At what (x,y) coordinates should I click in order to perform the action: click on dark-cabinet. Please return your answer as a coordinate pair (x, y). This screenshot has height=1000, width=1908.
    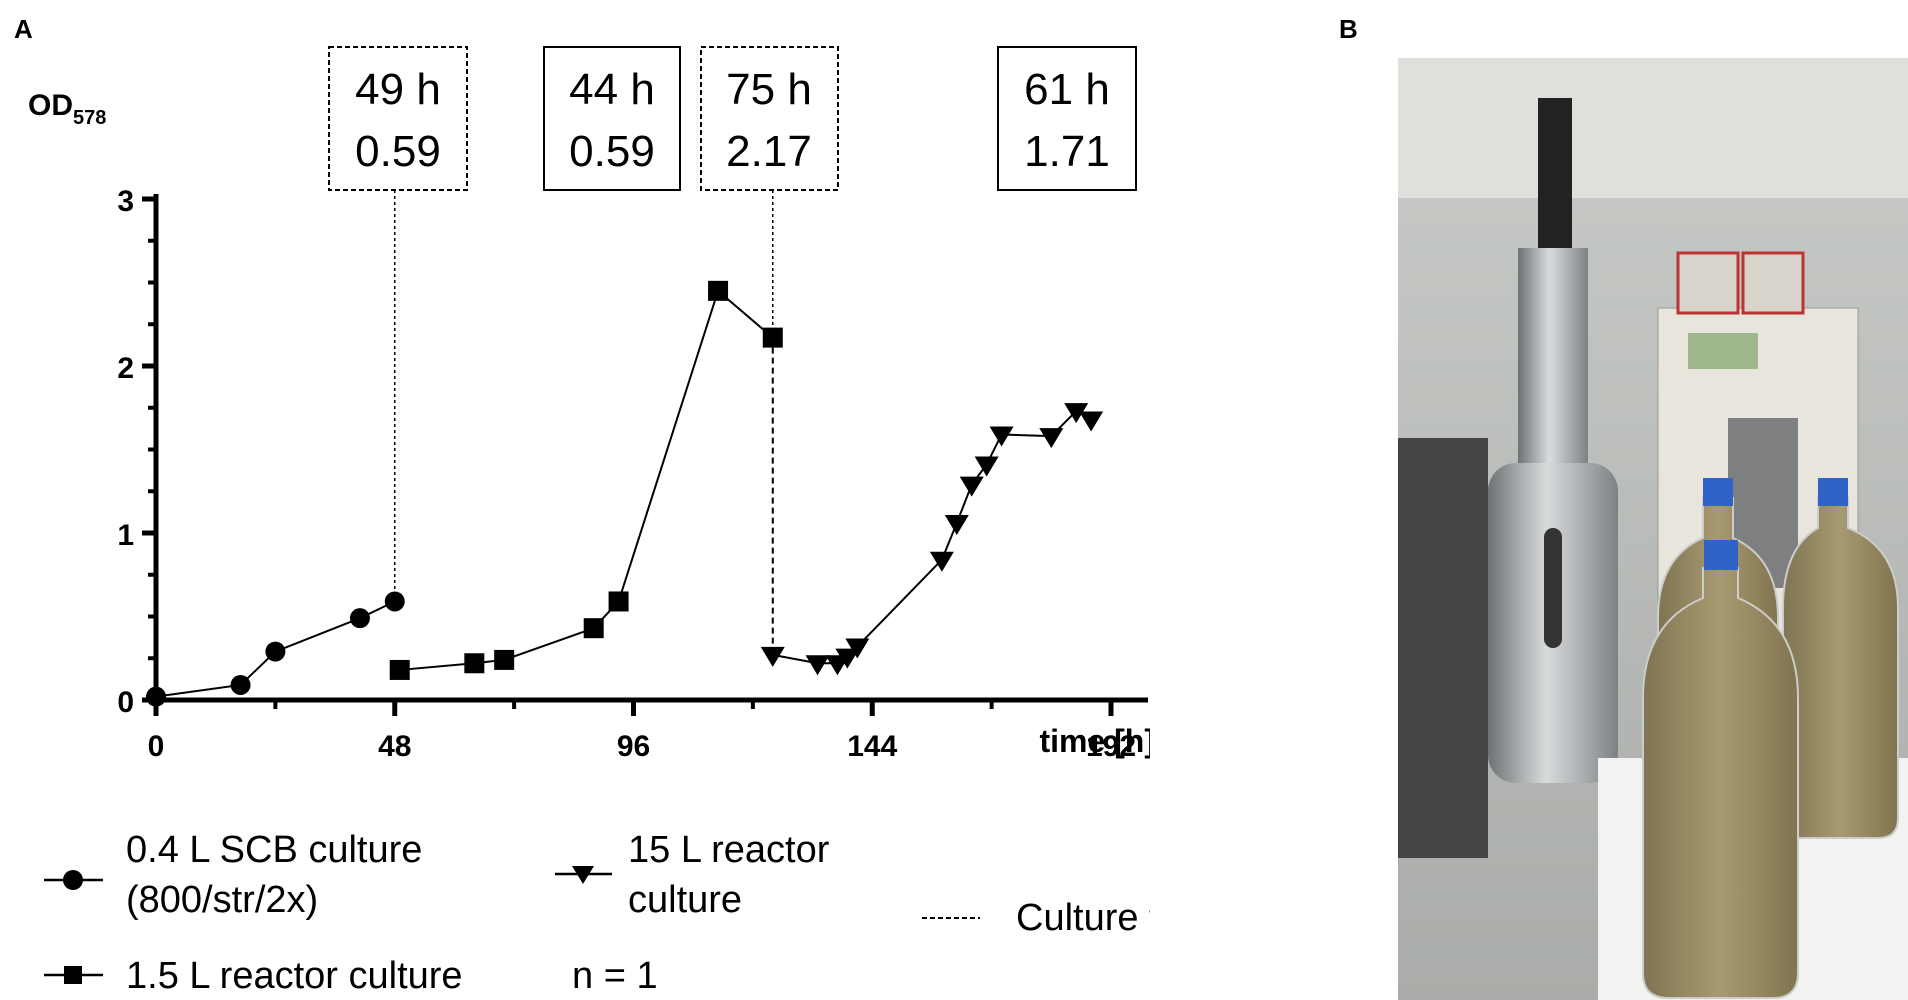
    Looking at the image, I should click on (1443, 648).